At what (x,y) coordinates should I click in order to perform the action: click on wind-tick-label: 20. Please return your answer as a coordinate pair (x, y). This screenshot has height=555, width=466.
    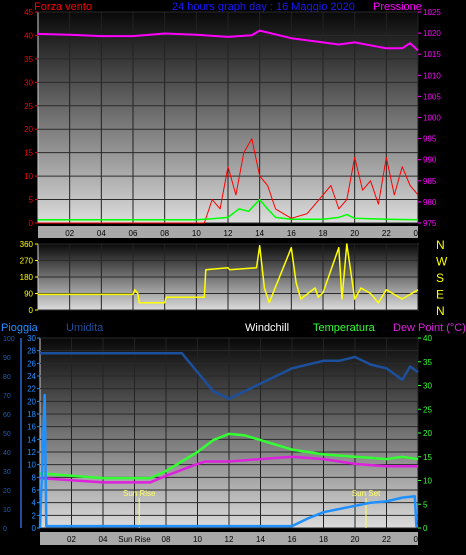
    Looking at the image, I should click on (28, 129).